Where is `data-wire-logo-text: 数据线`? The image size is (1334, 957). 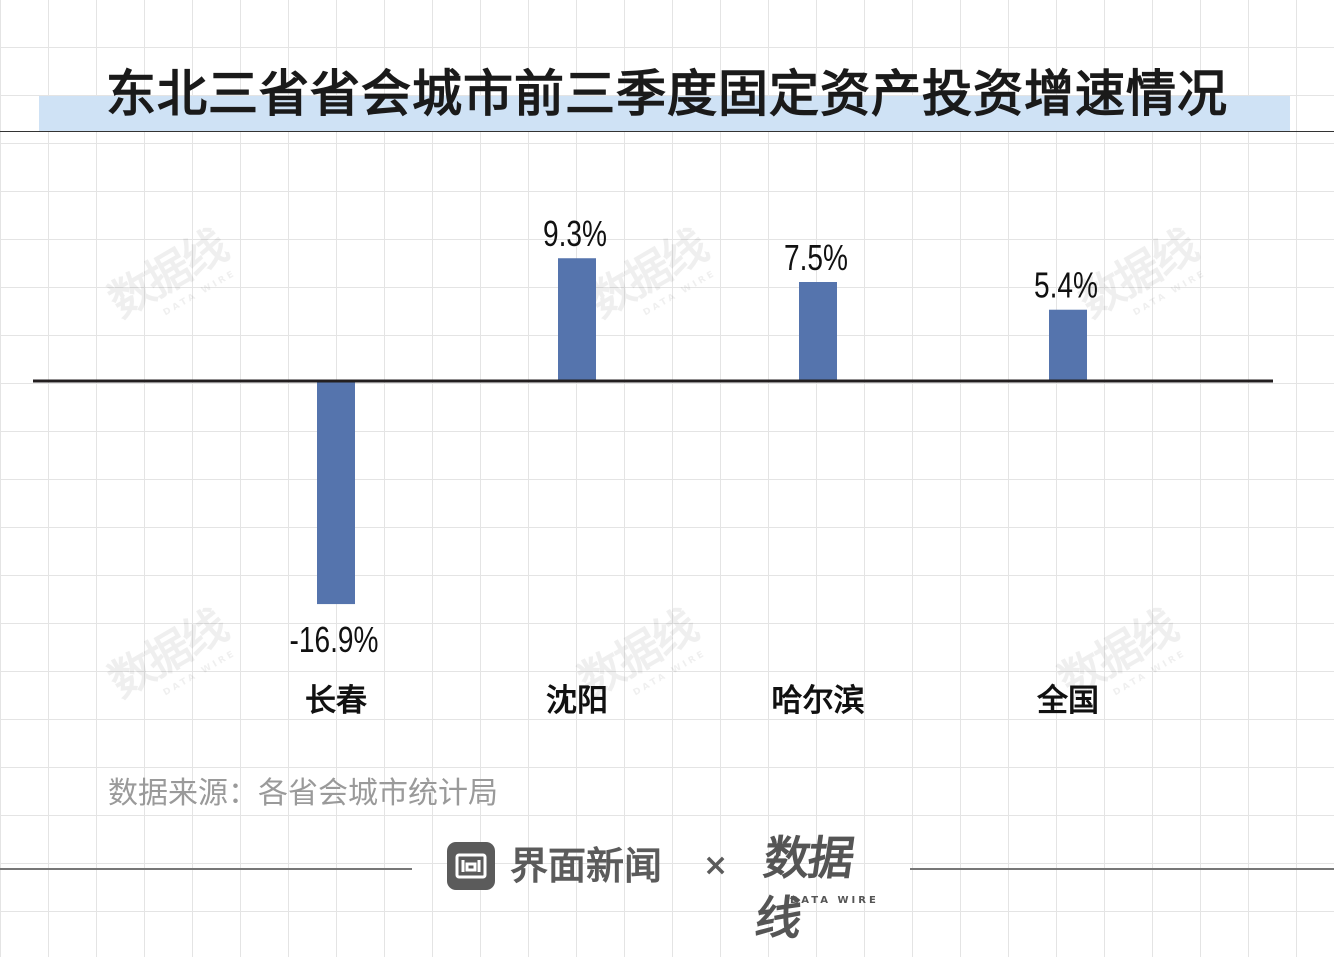
data-wire-logo-text: 数据线 is located at coordinates (804, 888).